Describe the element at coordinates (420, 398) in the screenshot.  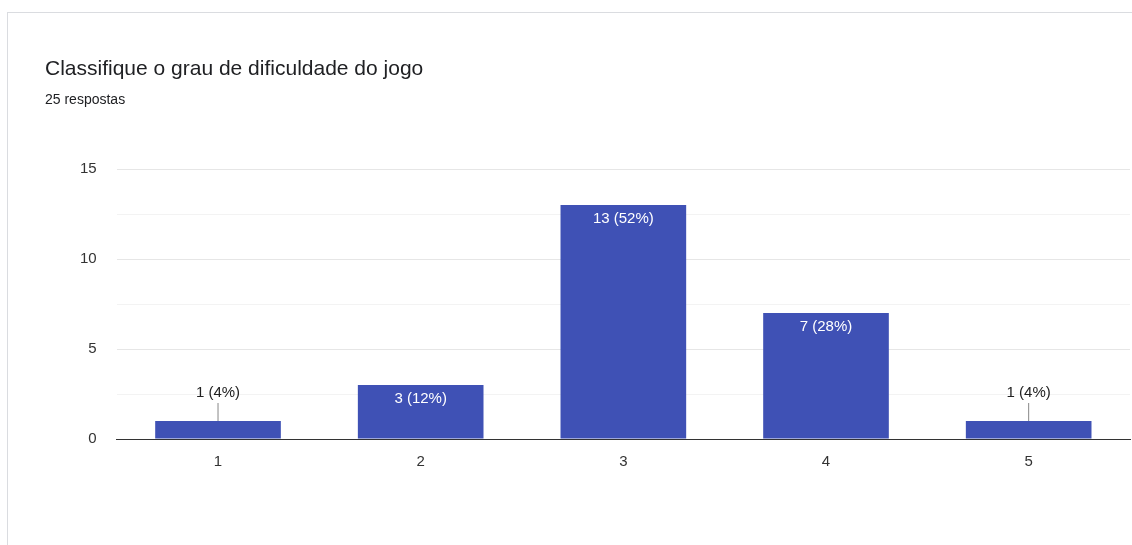
I see `data-label: 3 (12%)` at that location.